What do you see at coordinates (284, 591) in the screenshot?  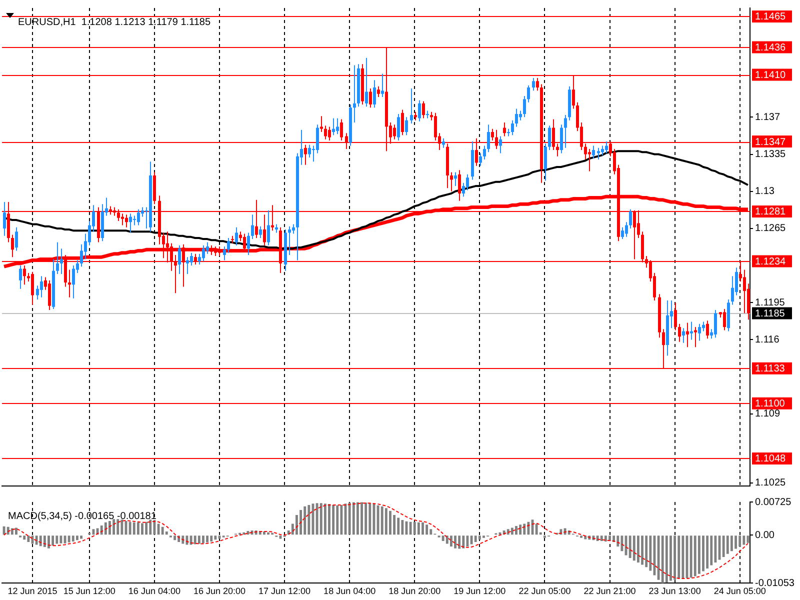 I see `x-tick-label: 17 Jun 12:00` at bounding box center [284, 591].